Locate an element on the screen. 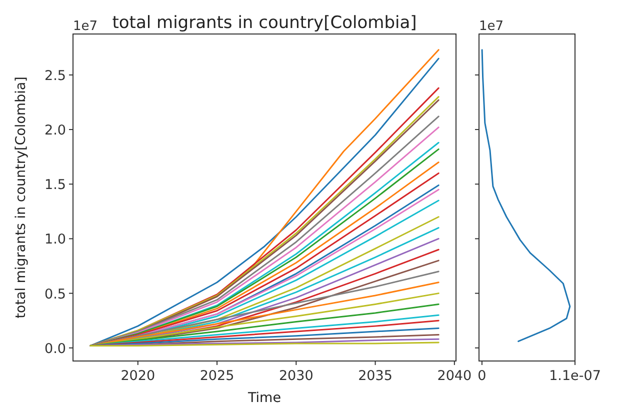 Image resolution: width=617 pixels, height=412 pixels. y-axis-title: total migrants in country[Colombia] is located at coordinates (21, 197).